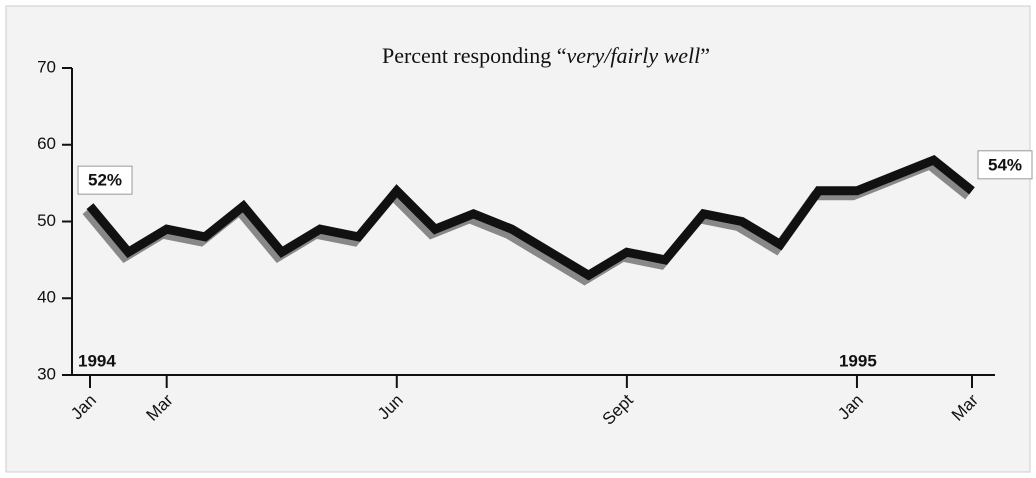 Image resolution: width=1036 pixels, height=478 pixels. I want to click on value-label: 52%, so click(105, 180).